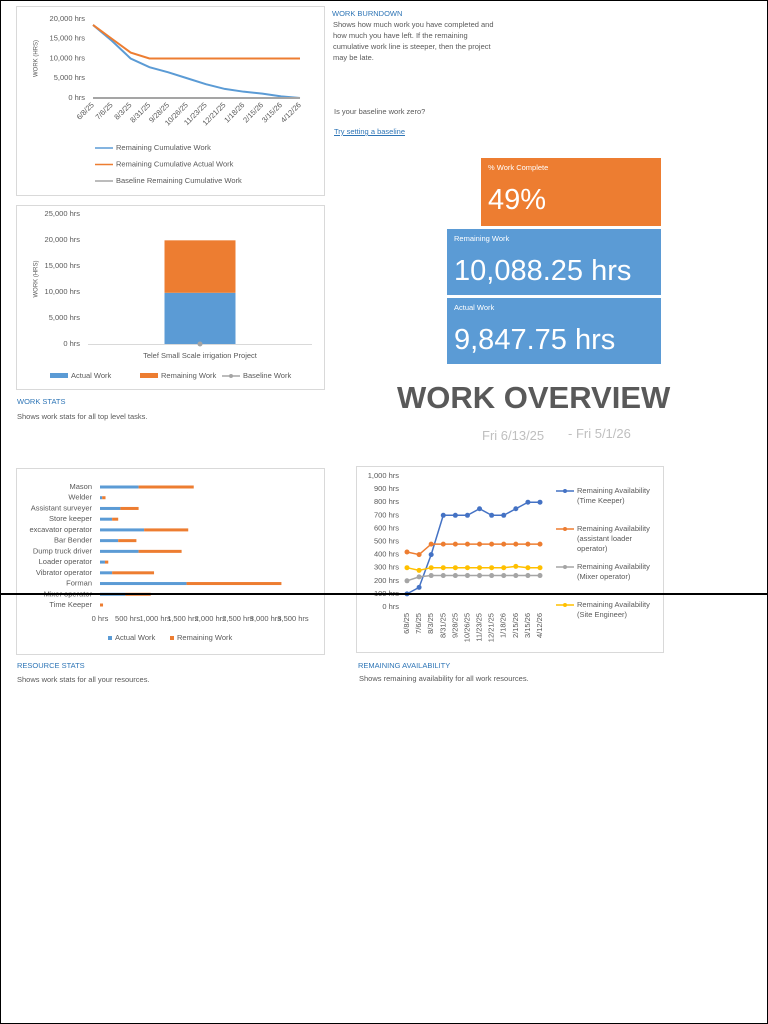 The width and height of the screenshot is (768, 1024). I want to click on y-axis-label: WORK (HRS), so click(37, 58).